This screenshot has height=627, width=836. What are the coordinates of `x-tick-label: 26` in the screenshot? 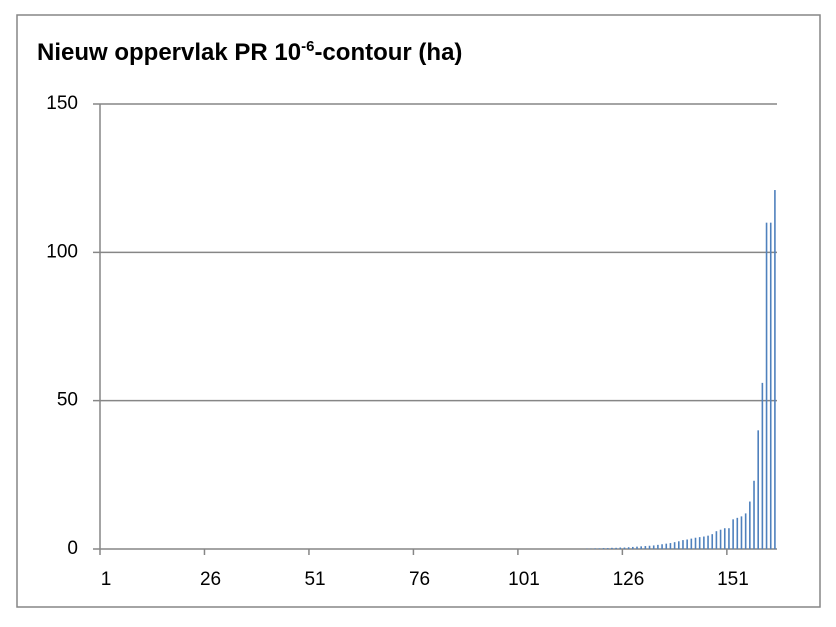 It's located at (210, 579).